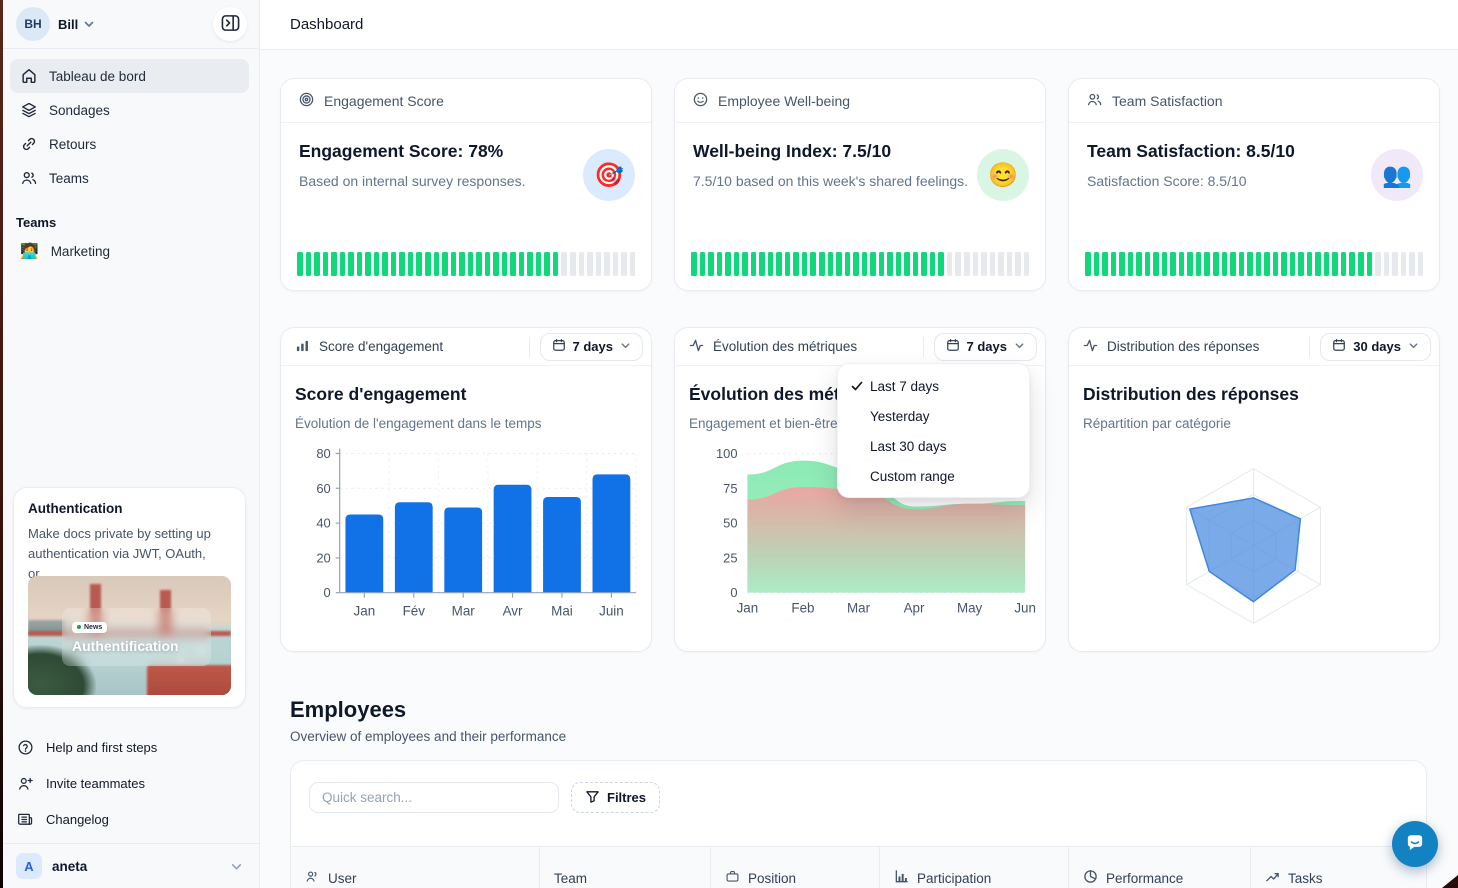 This screenshot has height=888, width=1458. I want to click on date-range-label: 7 days, so click(592, 346).